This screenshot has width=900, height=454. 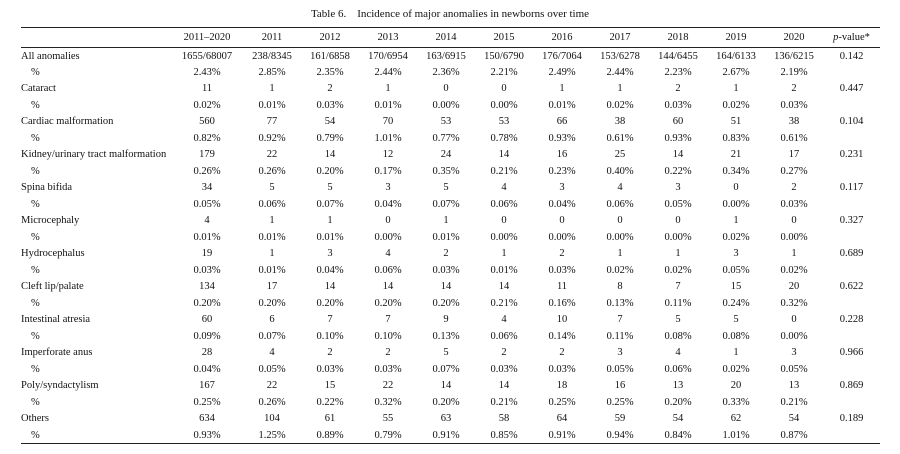 I want to click on count-cell: 60, so click(x=207, y=320).